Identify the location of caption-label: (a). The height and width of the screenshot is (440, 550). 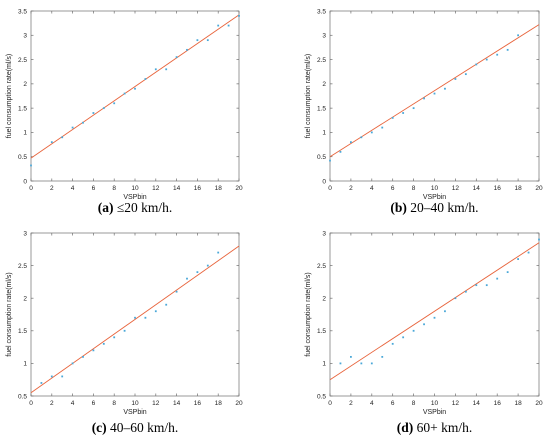
(106, 207).